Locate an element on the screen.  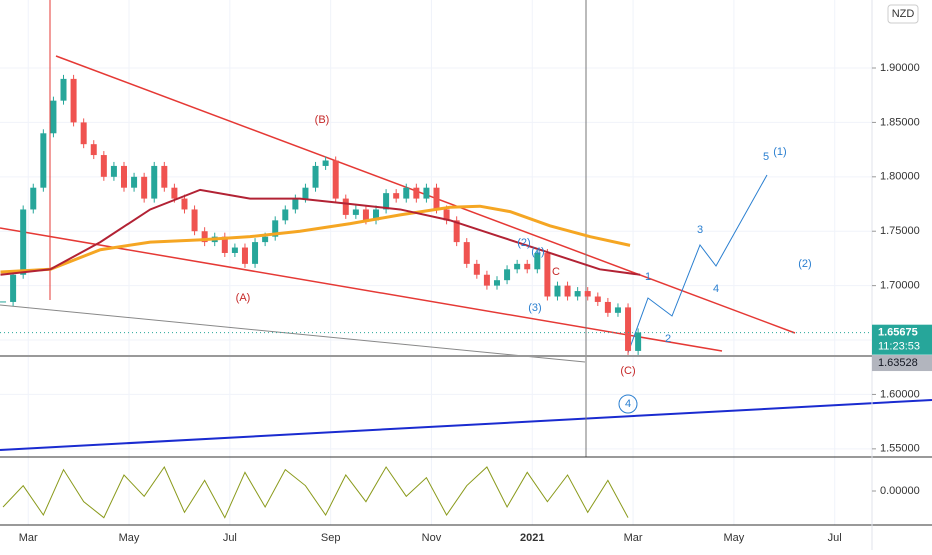
last-price-label: 1.65675 is located at coordinates (898, 333).